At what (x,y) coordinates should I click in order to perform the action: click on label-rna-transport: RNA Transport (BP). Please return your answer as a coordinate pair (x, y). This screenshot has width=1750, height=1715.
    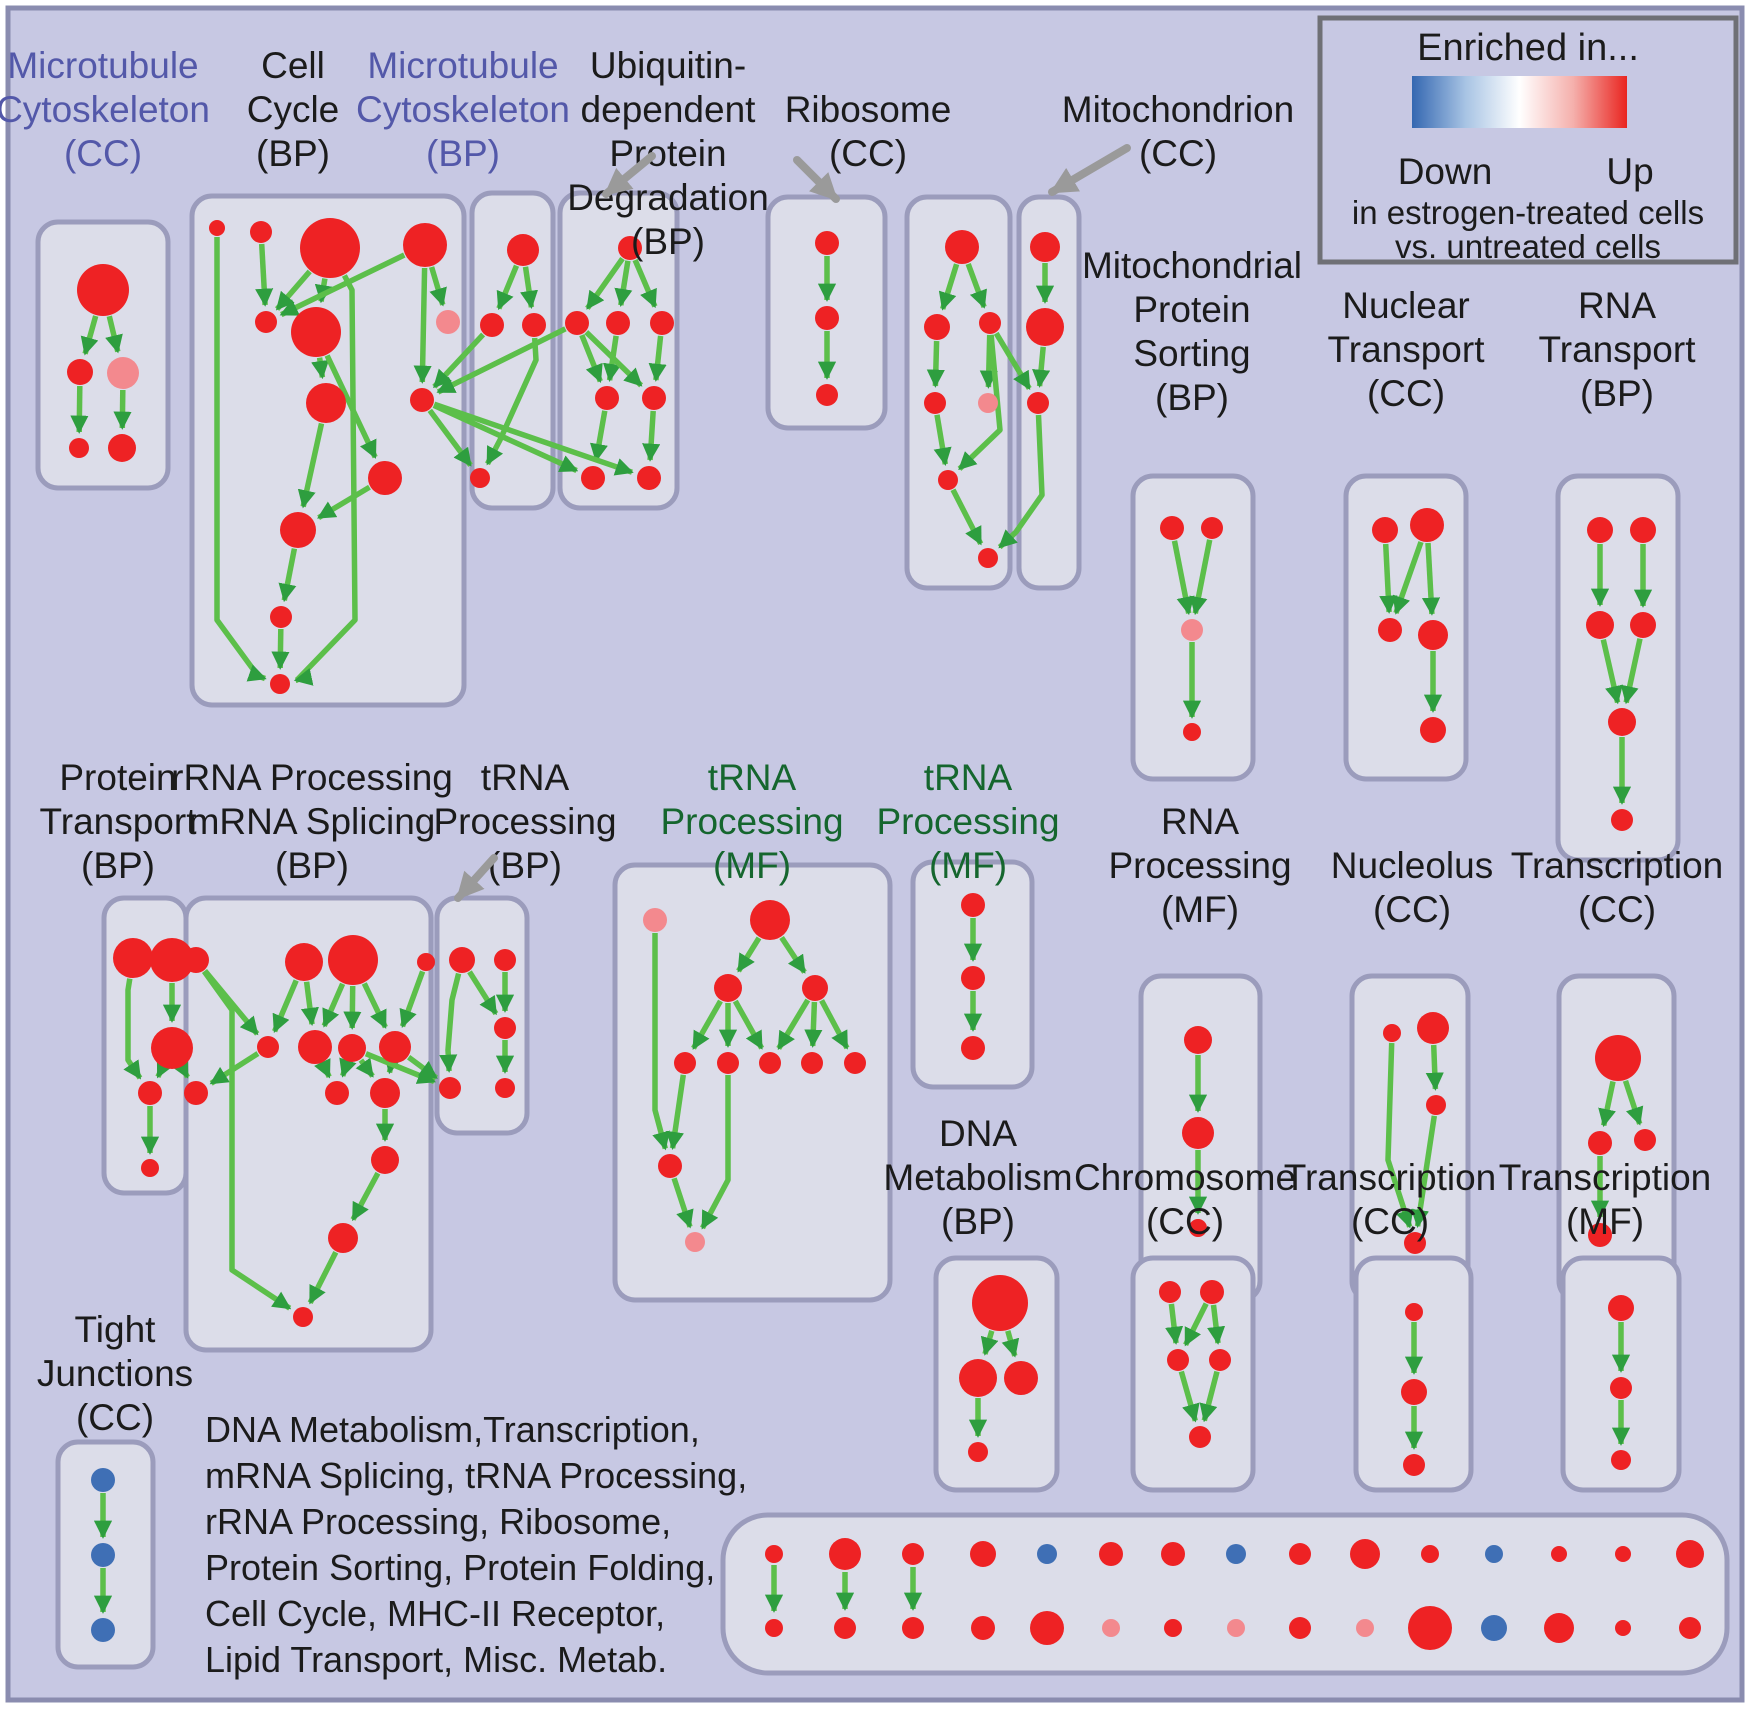
    Looking at the image, I should click on (1618, 349).